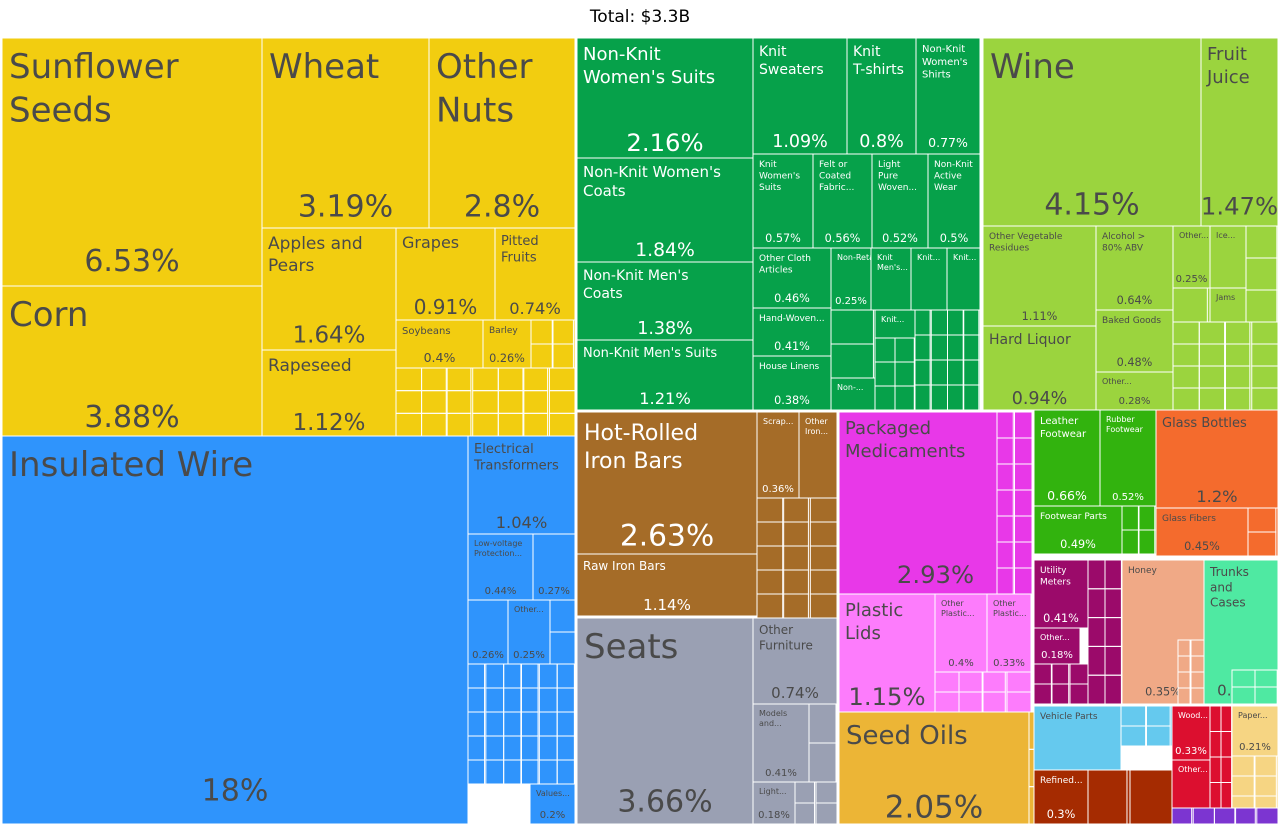 The width and height of the screenshot is (1280, 832). I want to click on tile-label: Packaged, so click(888, 428).